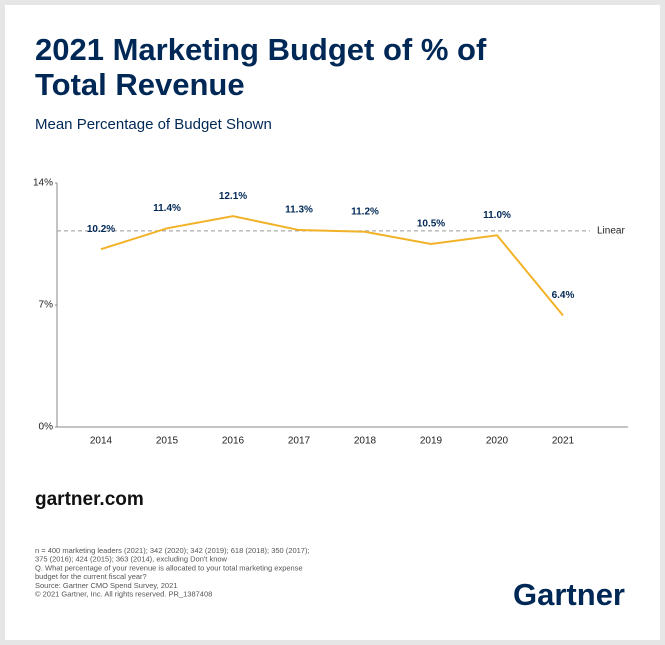 This screenshot has width=665, height=645. I want to click on footnote: Source: Gartner CMO Spend Survey, 2021, so click(106, 585).